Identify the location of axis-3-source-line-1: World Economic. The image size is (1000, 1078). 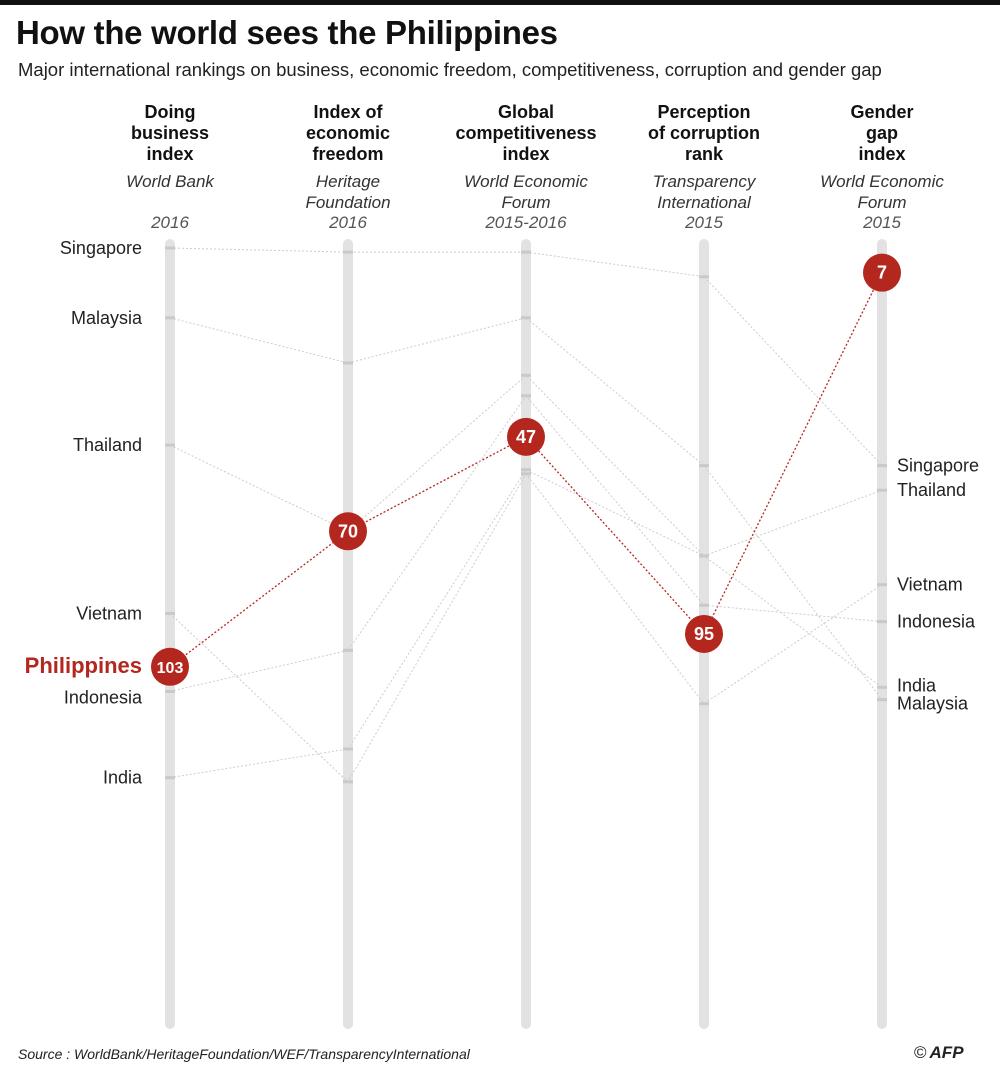
(526, 181).